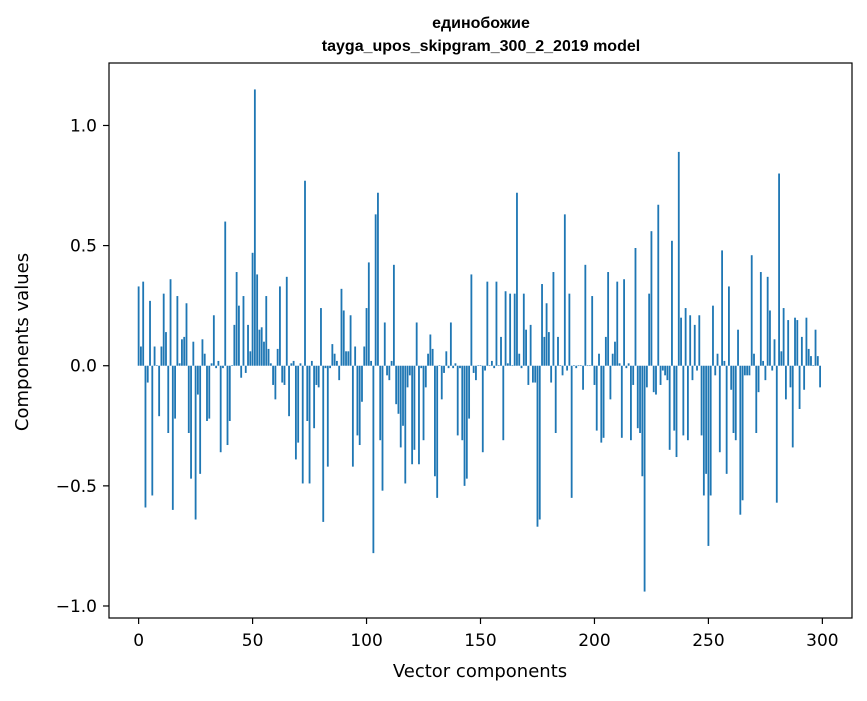 The height and width of the screenshot is (701, 867). What do you see at coordinates (76, 487) in the screenshot?
I see `y-tick-label: −0.5` at bounding box center [76, 487].